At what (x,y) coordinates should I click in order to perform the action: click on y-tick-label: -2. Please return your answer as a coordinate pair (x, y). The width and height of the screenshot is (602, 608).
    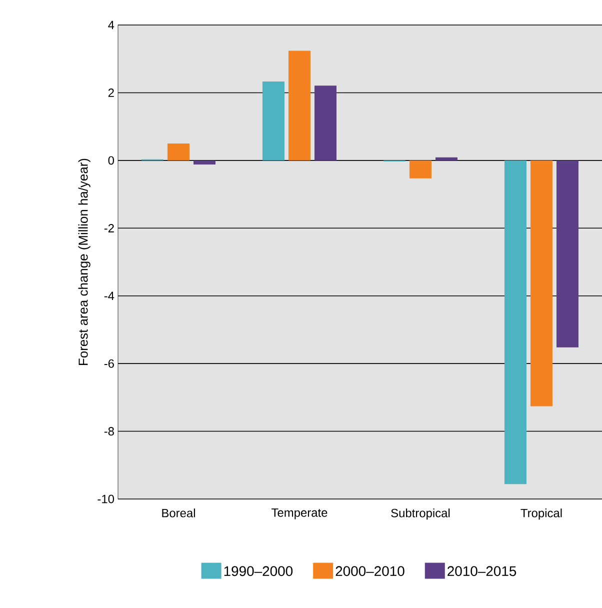
    Looking at the image, I should click on (109, 228).